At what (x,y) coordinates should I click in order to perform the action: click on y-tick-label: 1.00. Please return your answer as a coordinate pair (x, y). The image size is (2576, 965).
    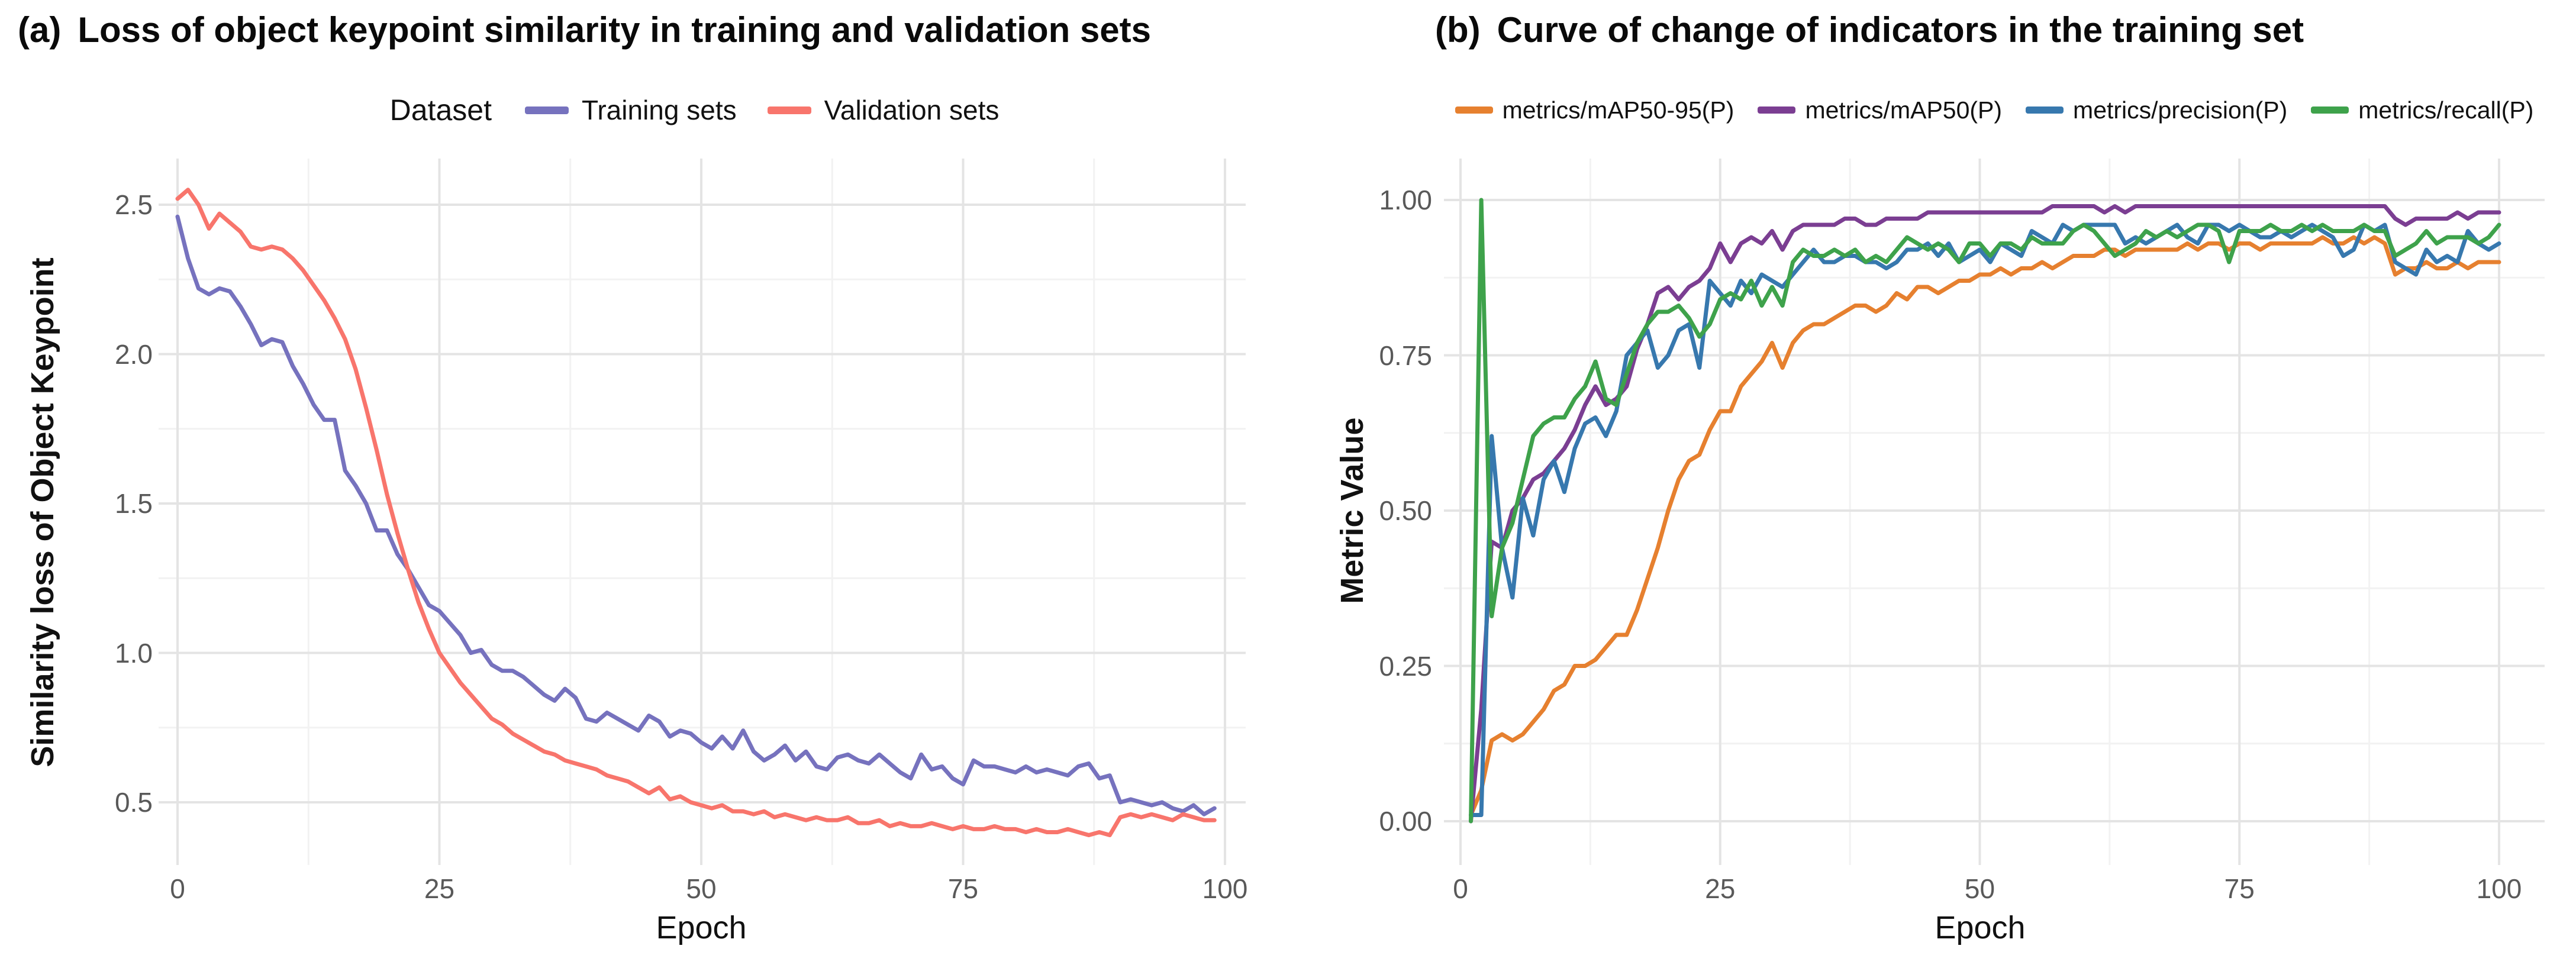
    Looking at the image, I should click on (1405, 200).